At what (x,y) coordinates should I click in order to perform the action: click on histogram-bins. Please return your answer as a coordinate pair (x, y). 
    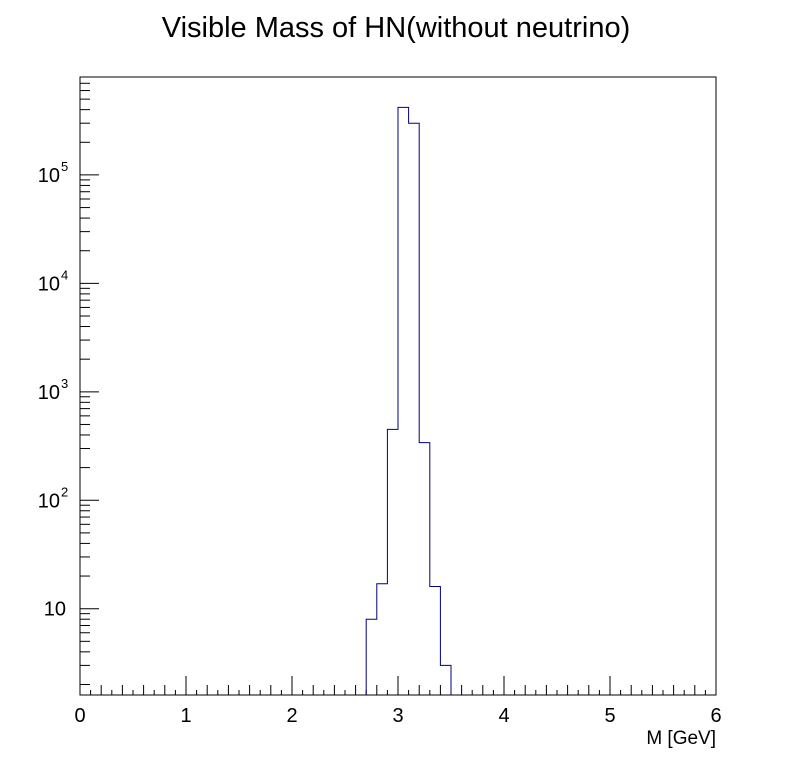
    Looking at the image, I should click on (408, 401).